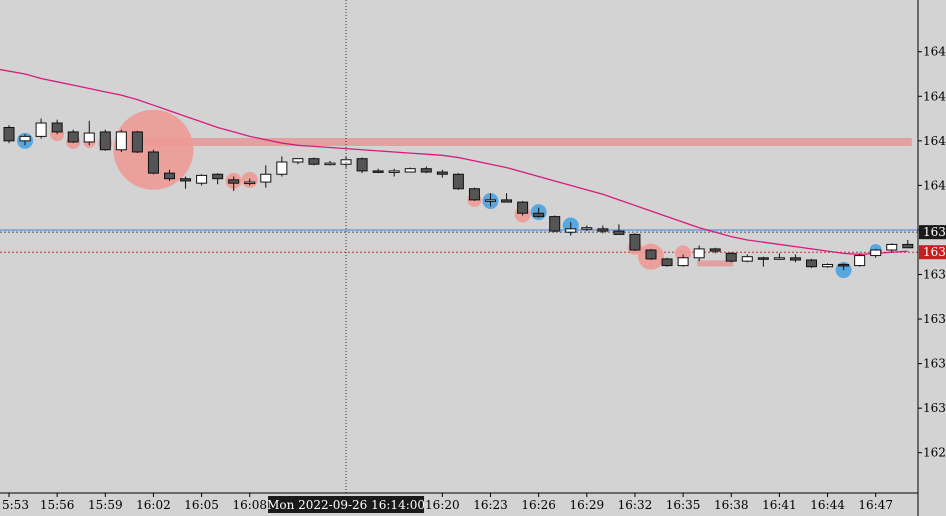 The width and height of the screenshot is (946, 516). Describe the element at coordinates (522, 141) in the screenshot. I see `resistance-zone` at that location.